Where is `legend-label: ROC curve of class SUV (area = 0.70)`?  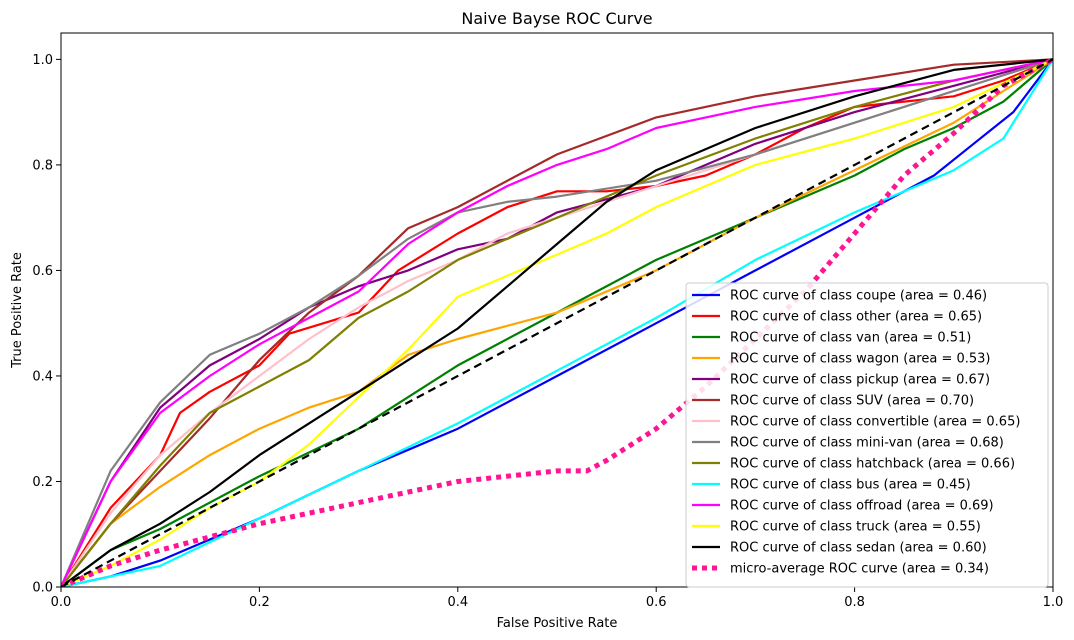
legend-label: ROC curve of class SUV (area = 0.70) is located at coordinates (852, 401).